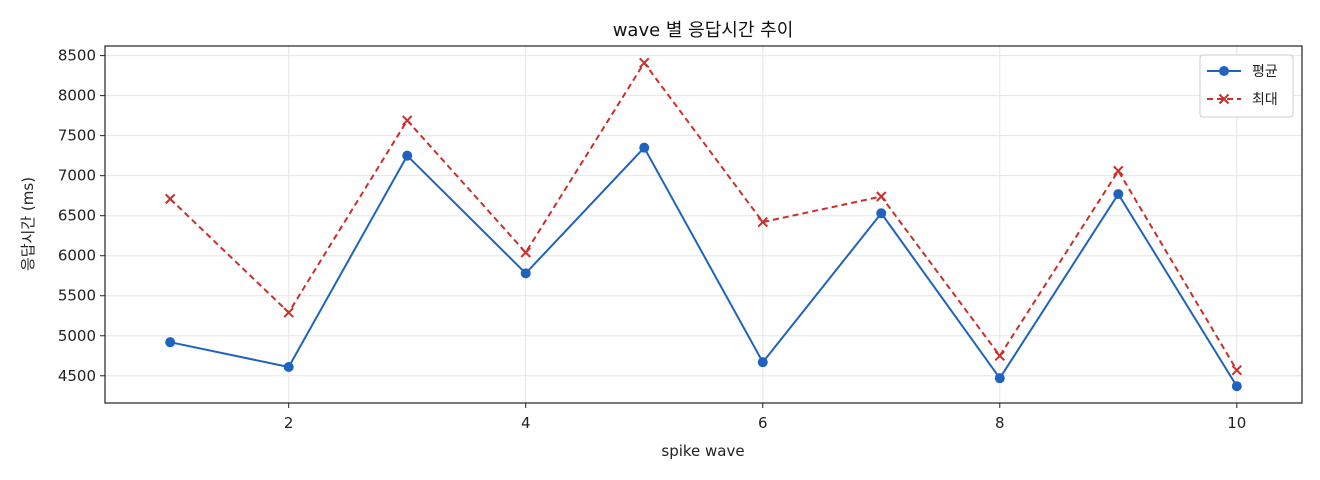 Image resolution: width=1320 pixels, height=480 pixels. I want to click on x-tick-label: 8, so click(1000, 423).